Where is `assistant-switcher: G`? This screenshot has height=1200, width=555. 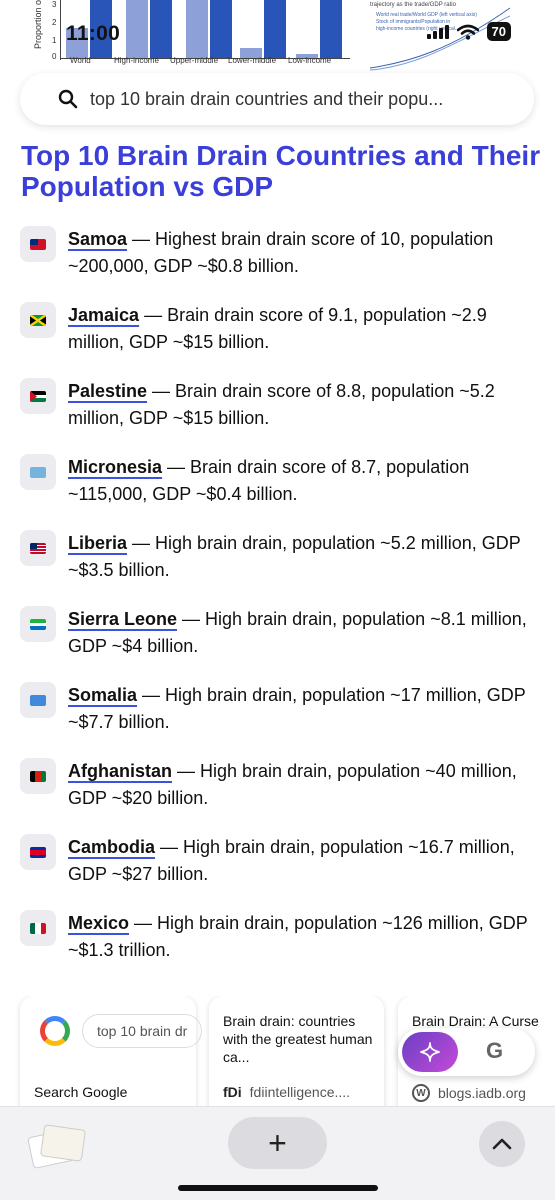
assistant-switcher: G is located at coordinates (466, 1052).